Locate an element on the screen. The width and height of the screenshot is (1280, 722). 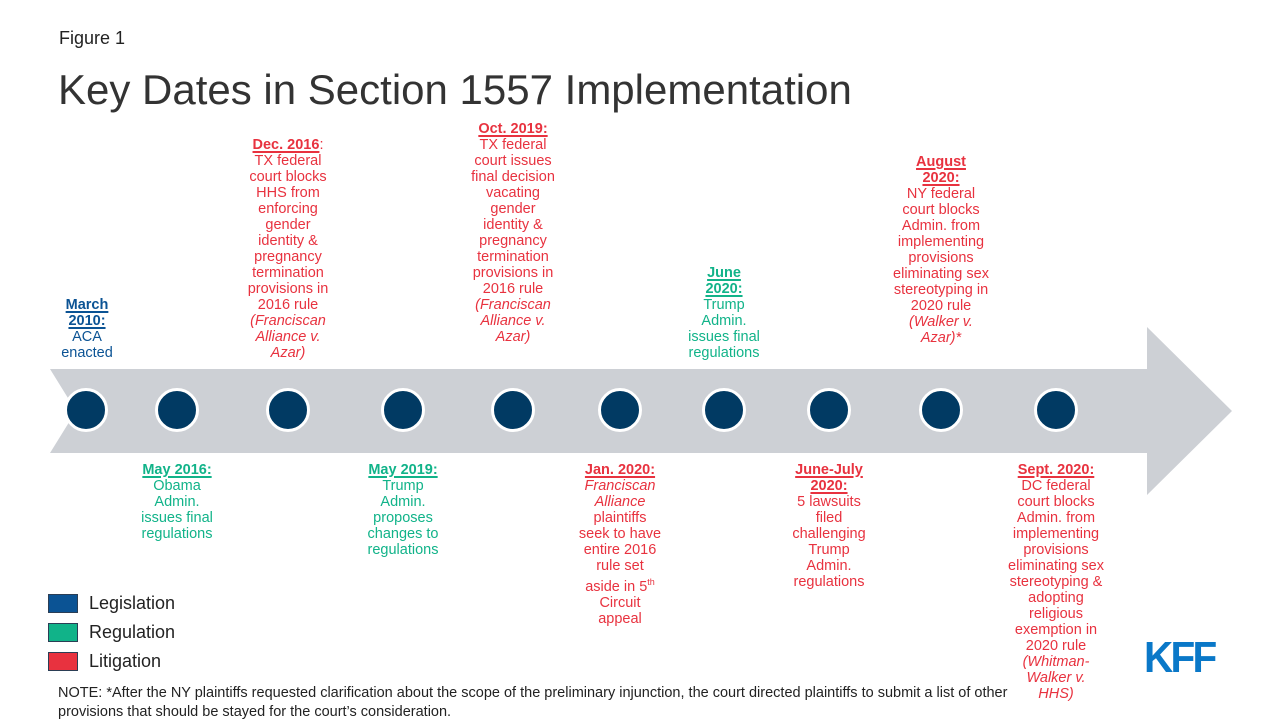
legend-item-legislation: Legislation is located at coordinates (111, 603).